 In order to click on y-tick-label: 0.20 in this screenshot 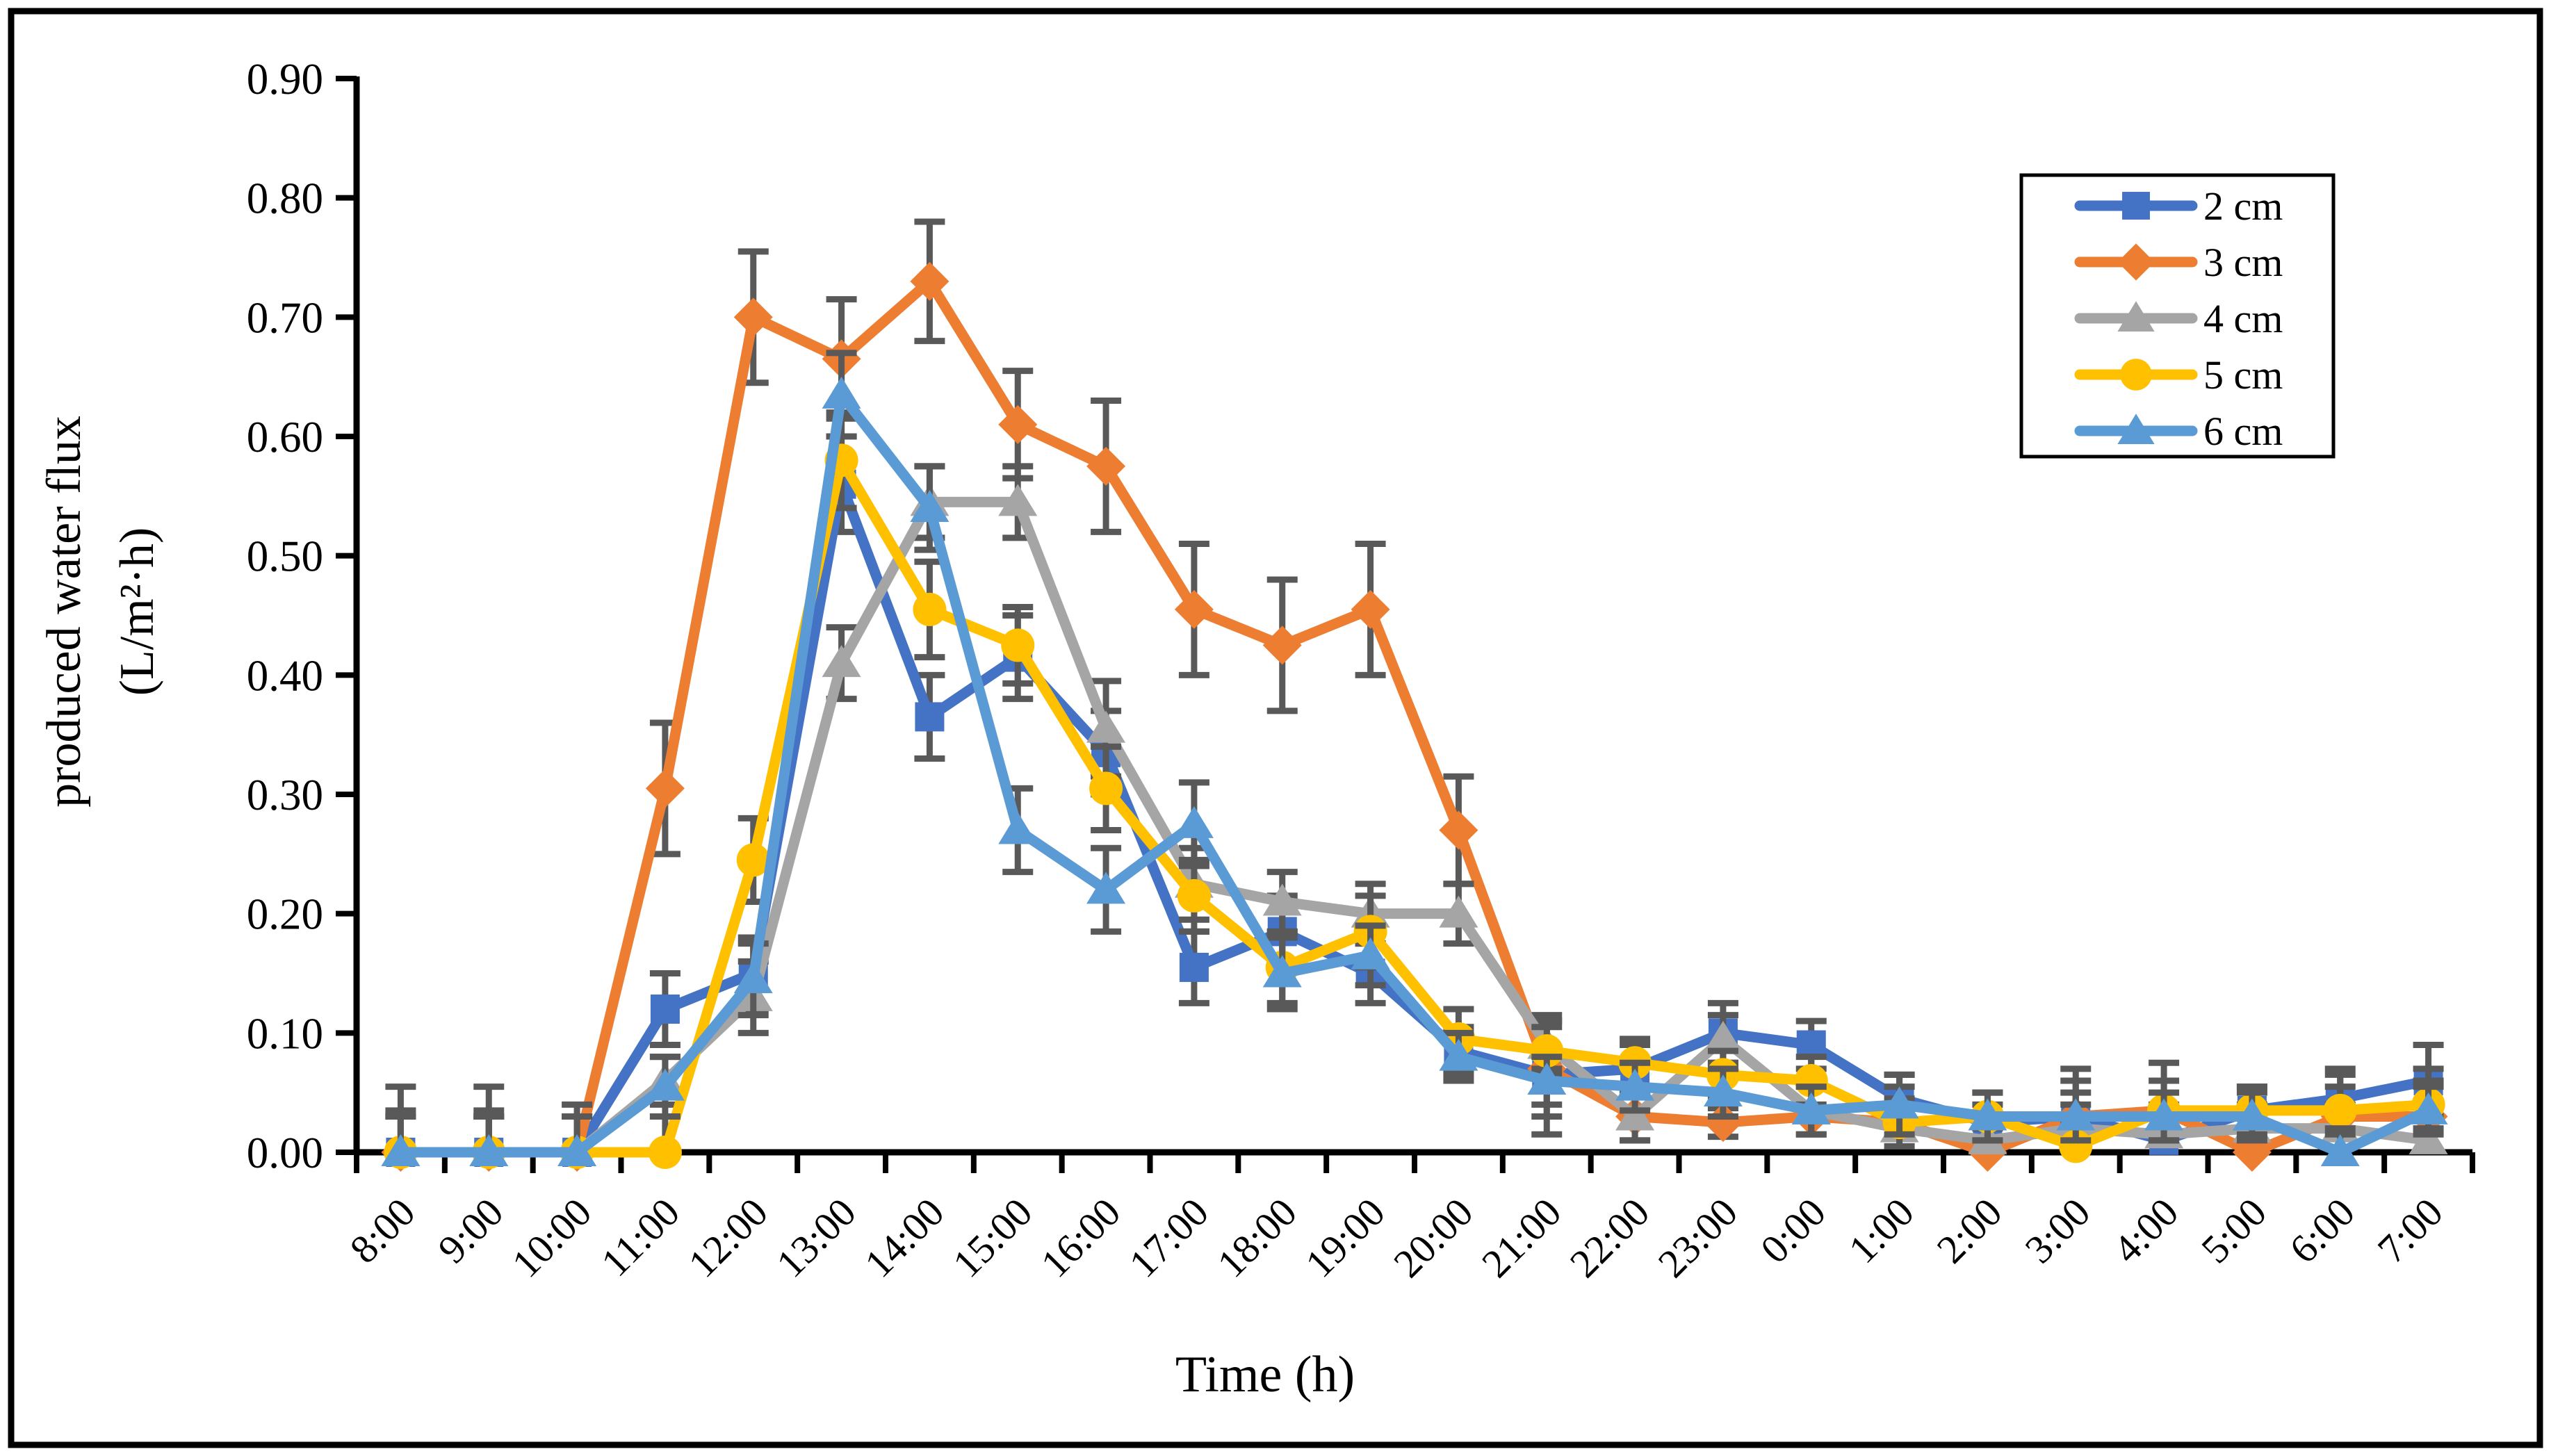, I will do `click(285, 914)`.